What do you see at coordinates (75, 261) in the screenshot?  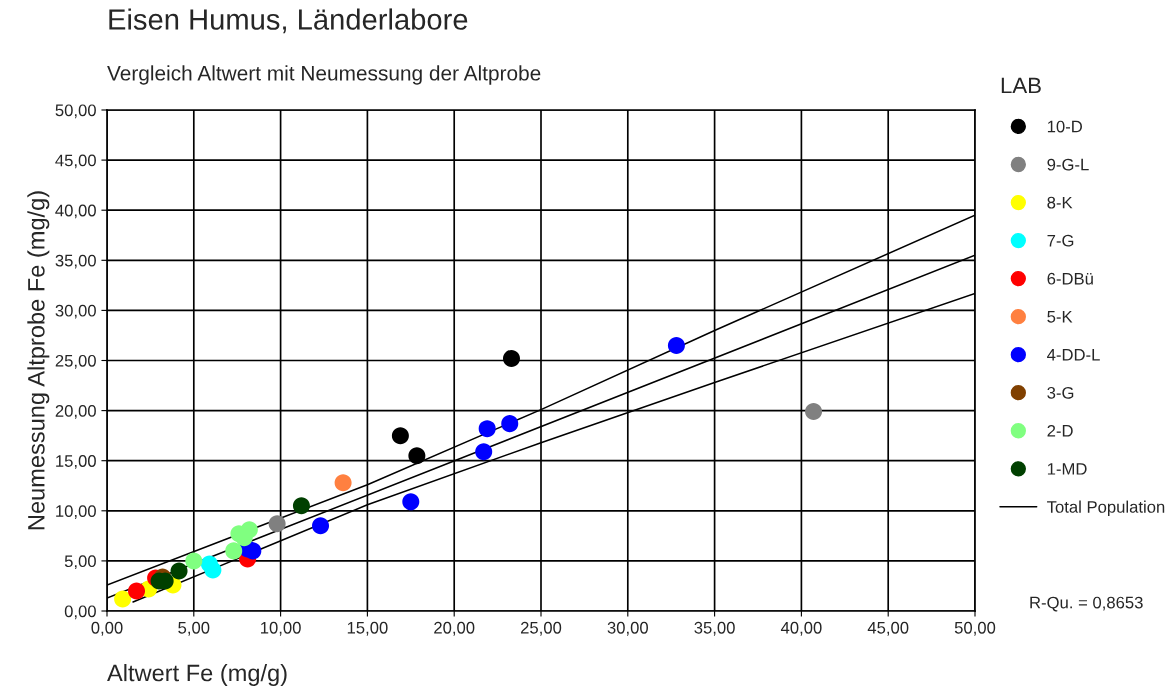 I see `y-tick-label: 35,00` at bounding box center [75, 261].